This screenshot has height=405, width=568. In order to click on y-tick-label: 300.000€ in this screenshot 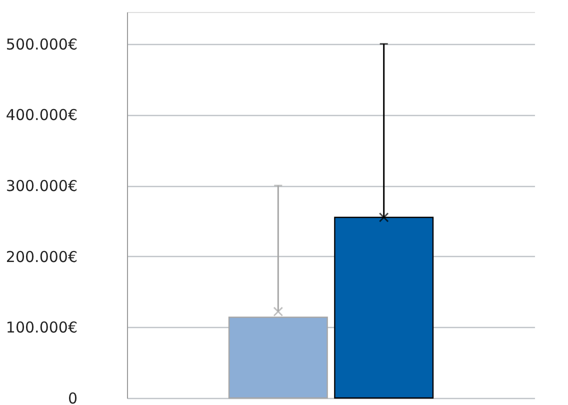, I will do `click(42, 186)`.